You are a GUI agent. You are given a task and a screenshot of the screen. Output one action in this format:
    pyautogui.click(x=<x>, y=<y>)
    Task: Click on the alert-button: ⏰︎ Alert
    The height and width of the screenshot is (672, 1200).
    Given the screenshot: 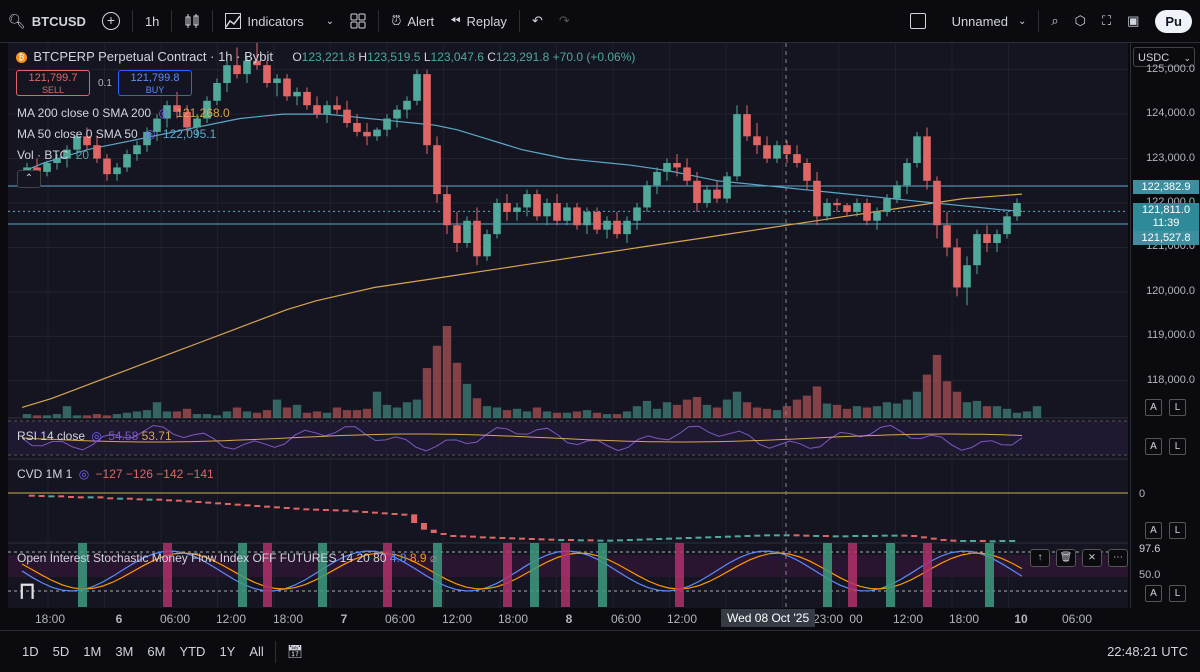 What is the action you would take?
    pyautogui.click(x=412, y=21)
    